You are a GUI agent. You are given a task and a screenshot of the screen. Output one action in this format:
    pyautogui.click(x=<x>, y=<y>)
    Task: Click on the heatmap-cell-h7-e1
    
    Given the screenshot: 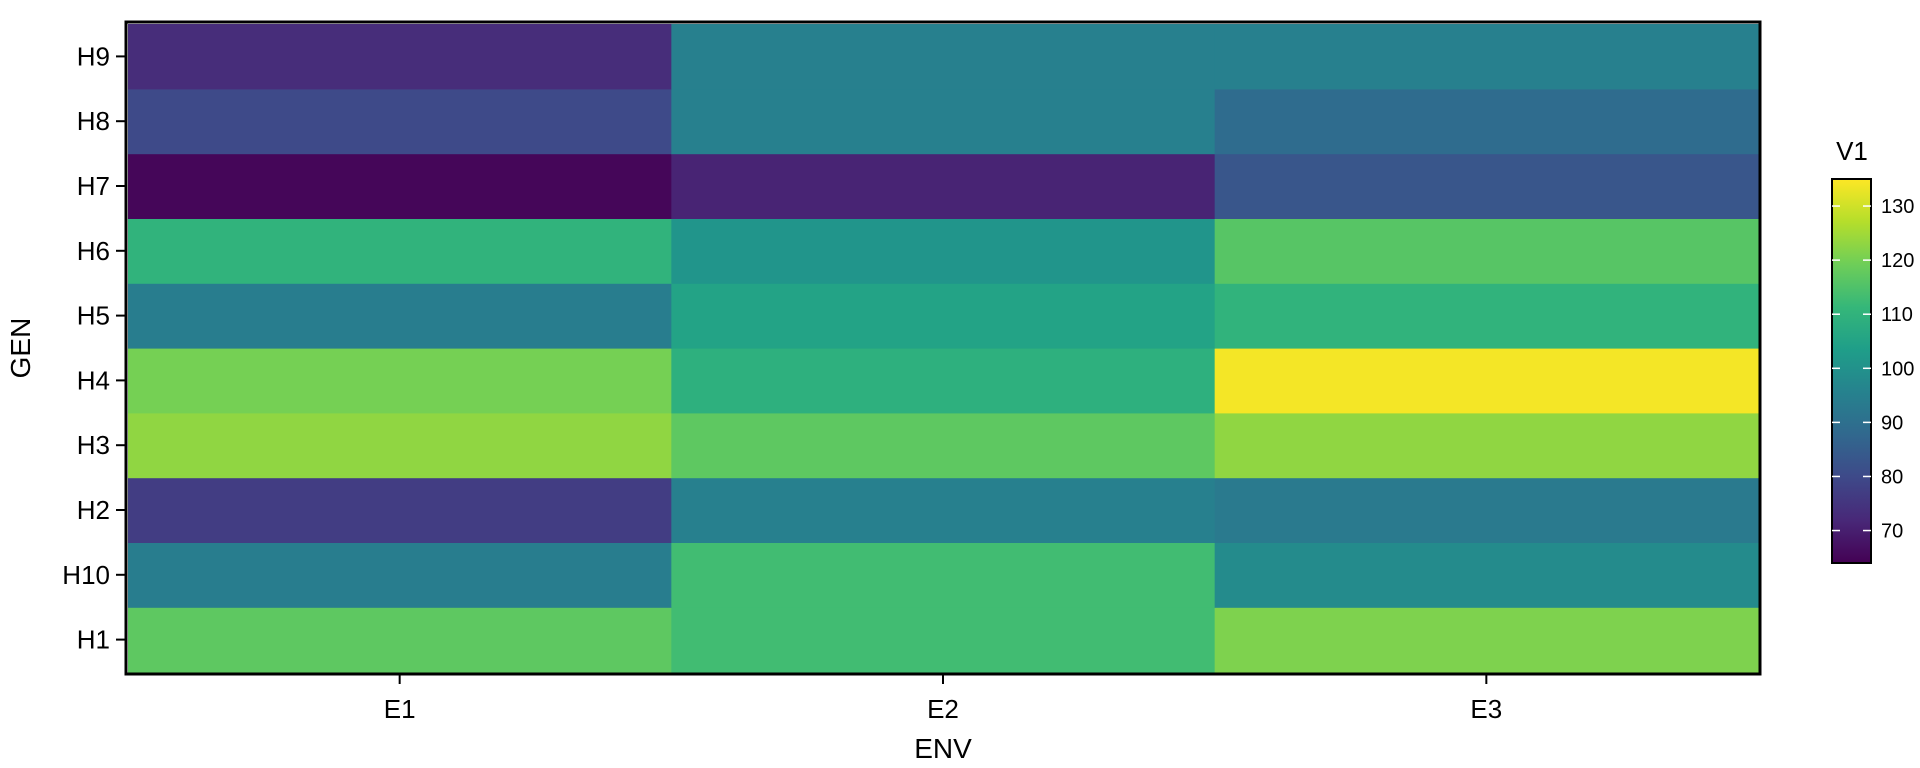 What is the action you would take?
    pyautogui.click(x=400, y=186)
    